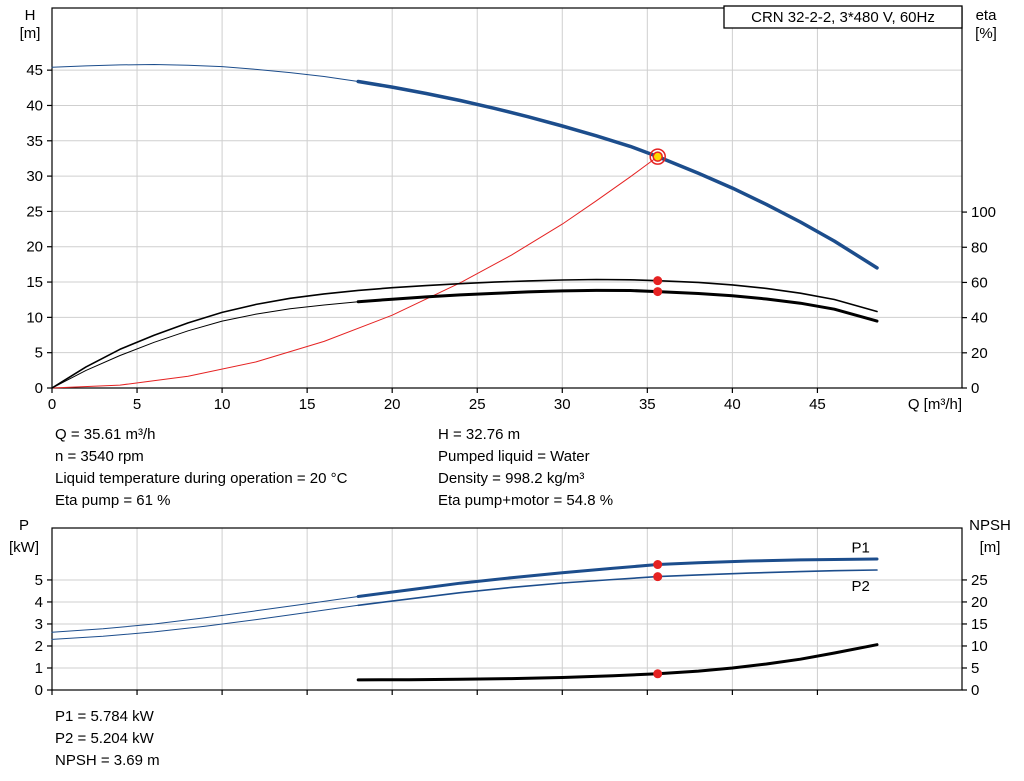 This screenshot has height=781, width=1024. I want to click on p1-label: P1, so click(860, 547).